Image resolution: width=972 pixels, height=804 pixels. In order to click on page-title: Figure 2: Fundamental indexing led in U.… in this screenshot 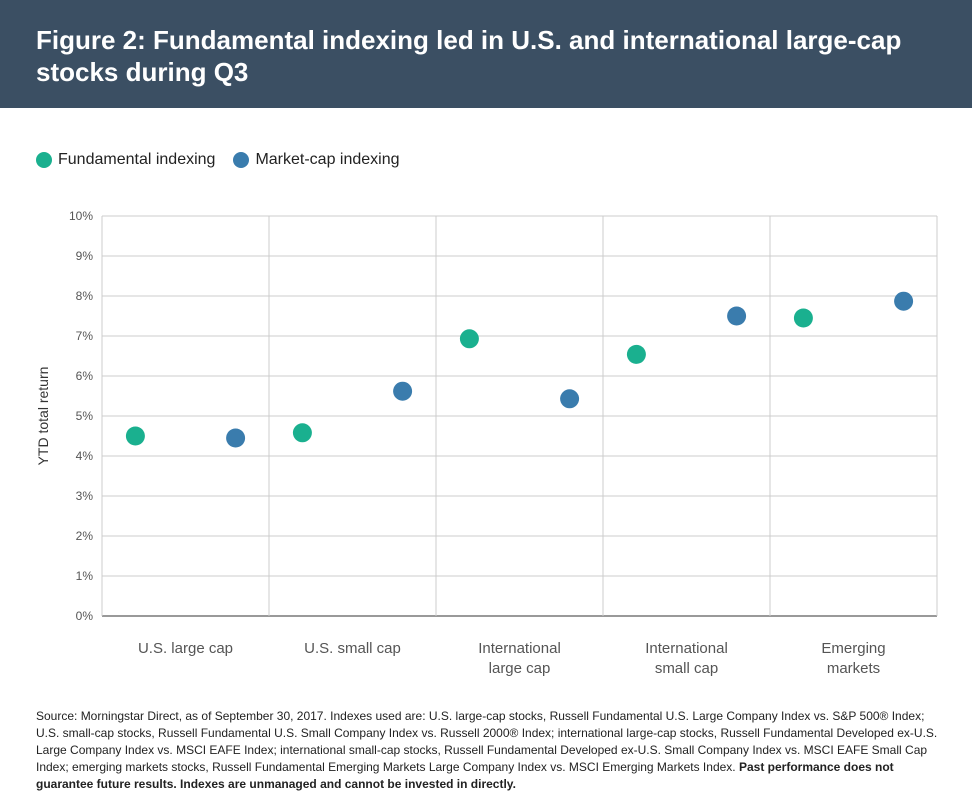, I will do `click(469, 56)`.